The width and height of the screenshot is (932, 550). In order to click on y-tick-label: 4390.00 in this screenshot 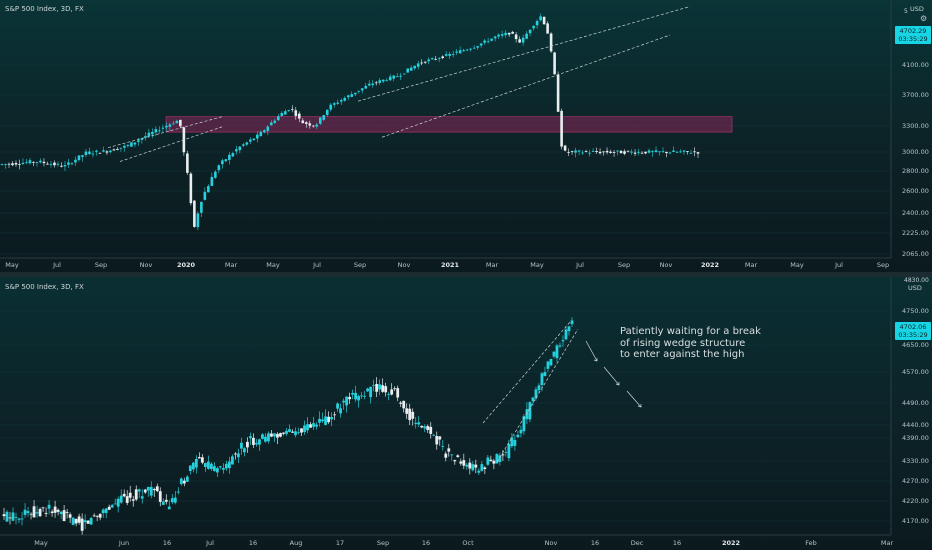, I will do `click(915, 438)`.